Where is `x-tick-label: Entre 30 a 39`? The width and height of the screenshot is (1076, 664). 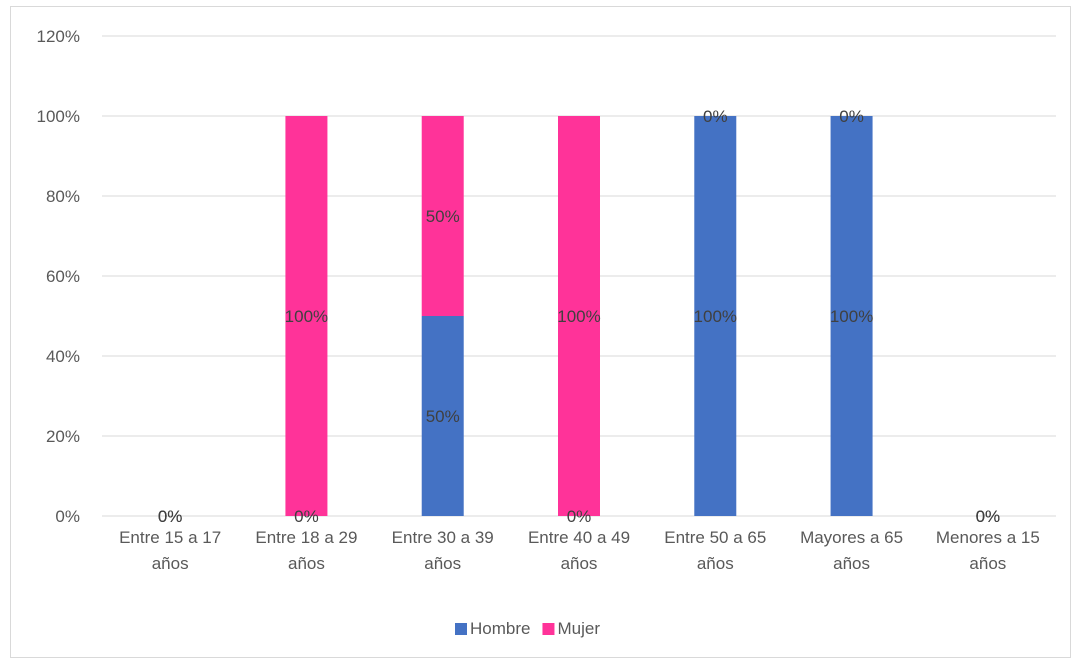
x-tick-label: Entre 30 a 39 is located at coordinates (443, 537).